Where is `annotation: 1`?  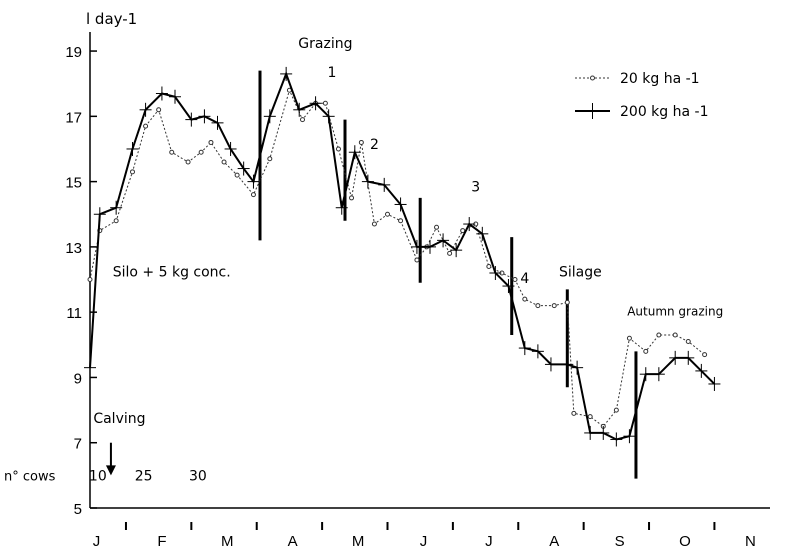
annotation: 1 is located at coordinates (331, 73).